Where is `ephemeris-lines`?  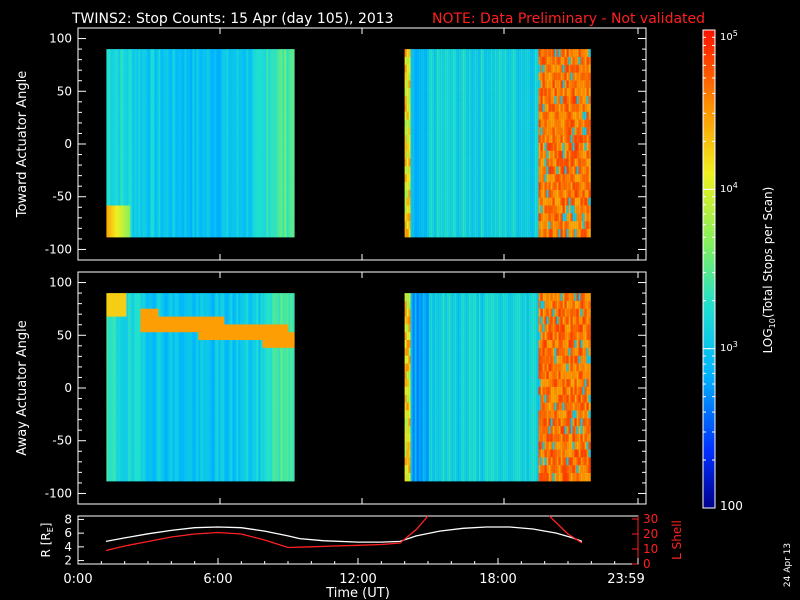 ephemeris-lines is located at coordinates (344, 533).